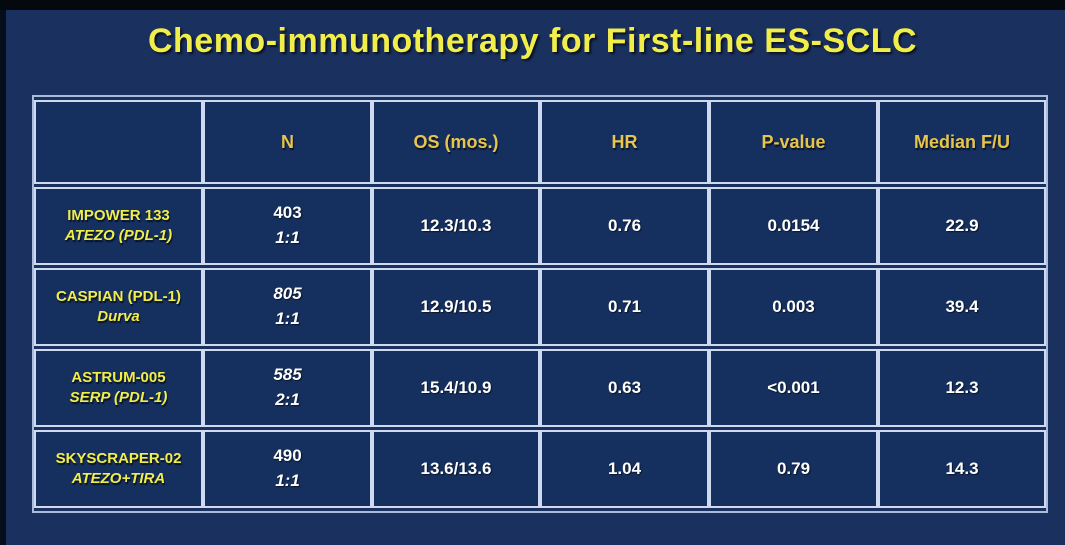  What do you see at coordinates (287, 213) in the screenshot?
I see `n-value: 403` at bounding box center [287, 213].